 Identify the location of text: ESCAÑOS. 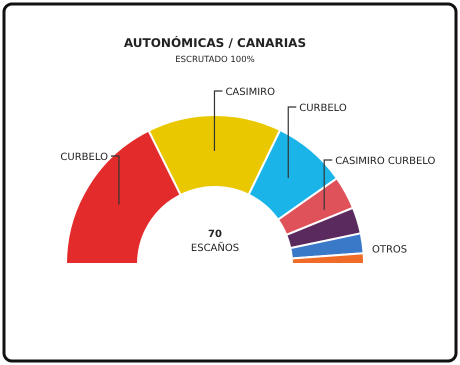
(215, 247).